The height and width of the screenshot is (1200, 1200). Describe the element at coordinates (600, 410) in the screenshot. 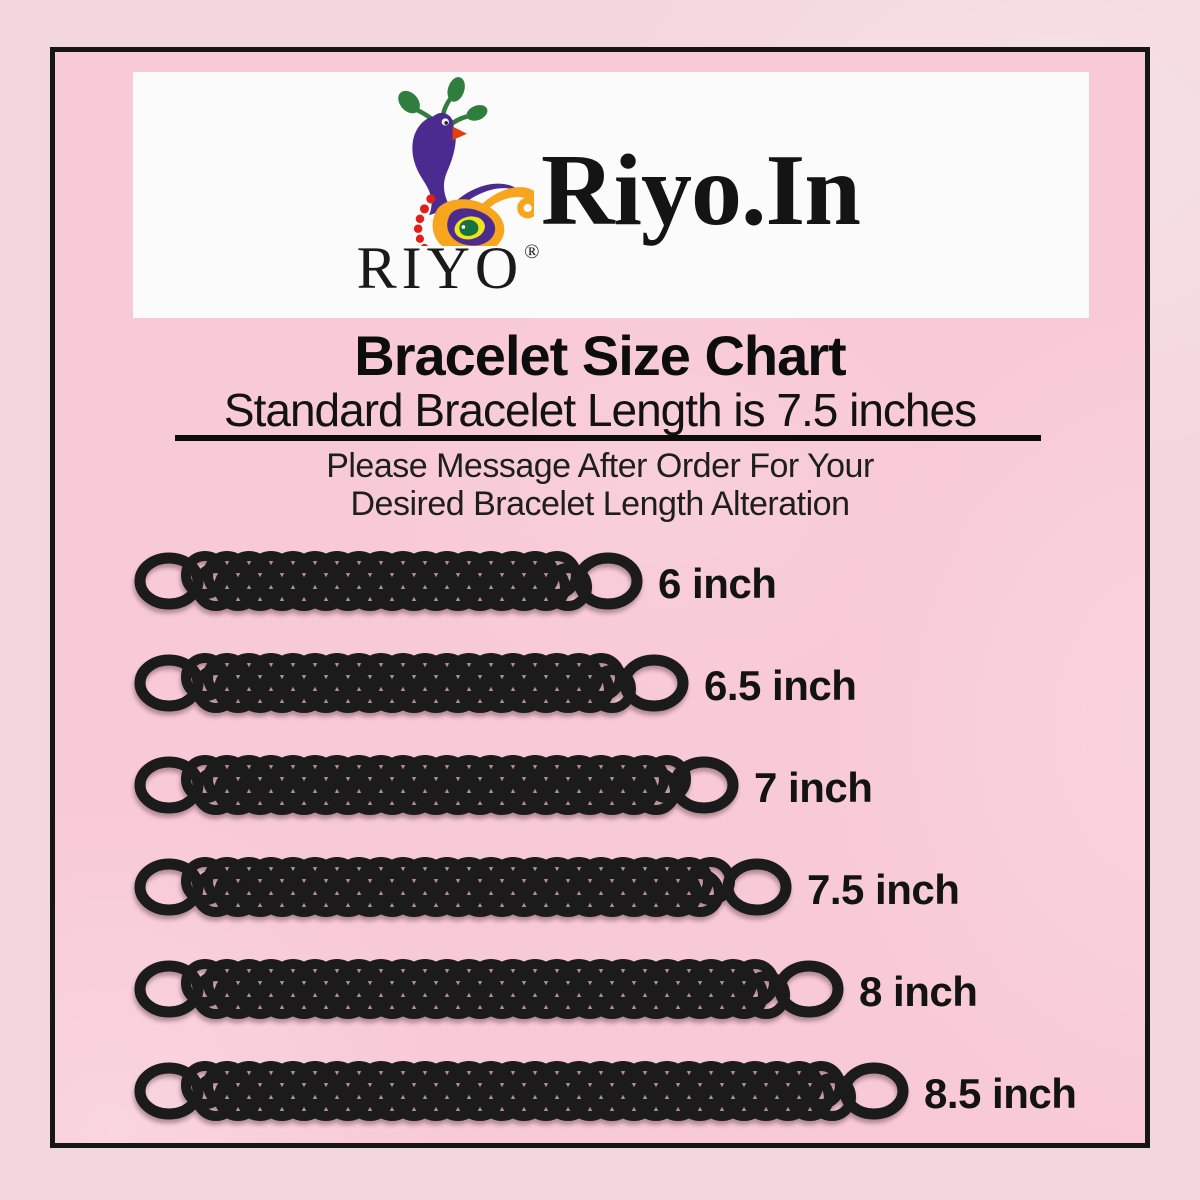

I see `page-subtitle: Standard Bracelet Length is 7.5 inches` at that location.